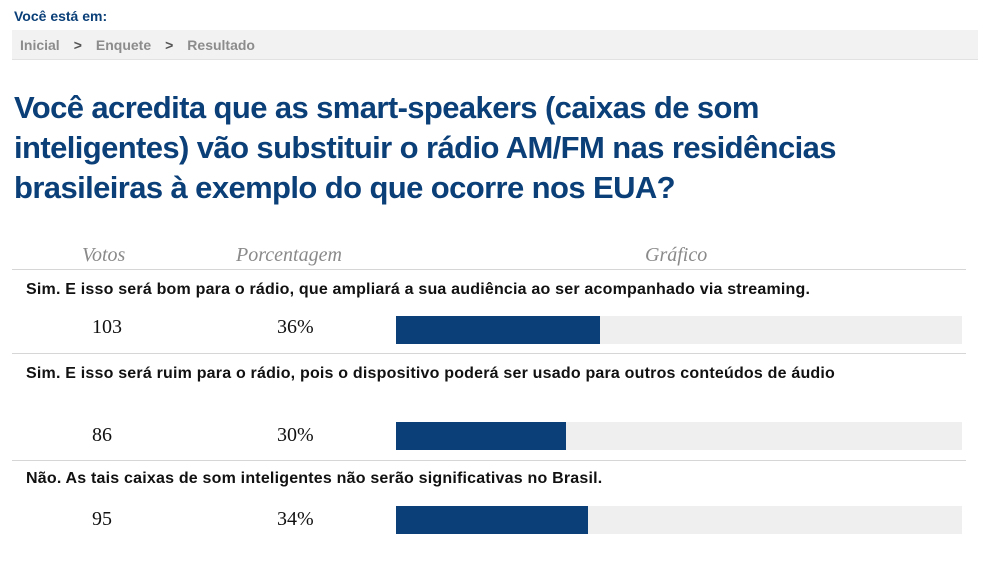  I want to click on breadcrumb-current: Resultado, so click(221, 44).